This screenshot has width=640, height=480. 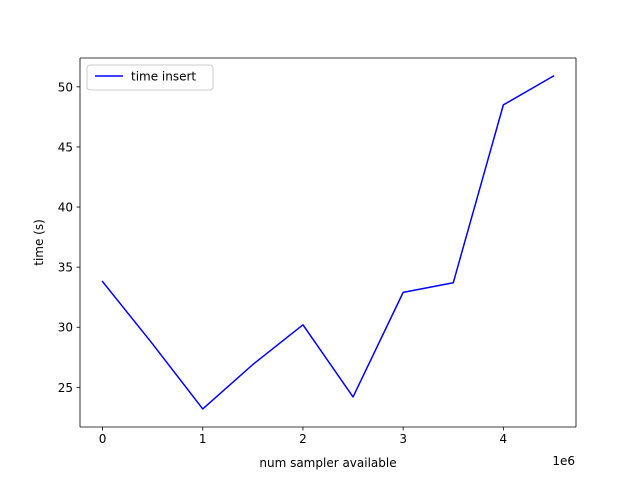 What do you see at coordinates (163, 77) in the screenshot?
I see `legend-label: time insert` at bounding box center [163, 77].